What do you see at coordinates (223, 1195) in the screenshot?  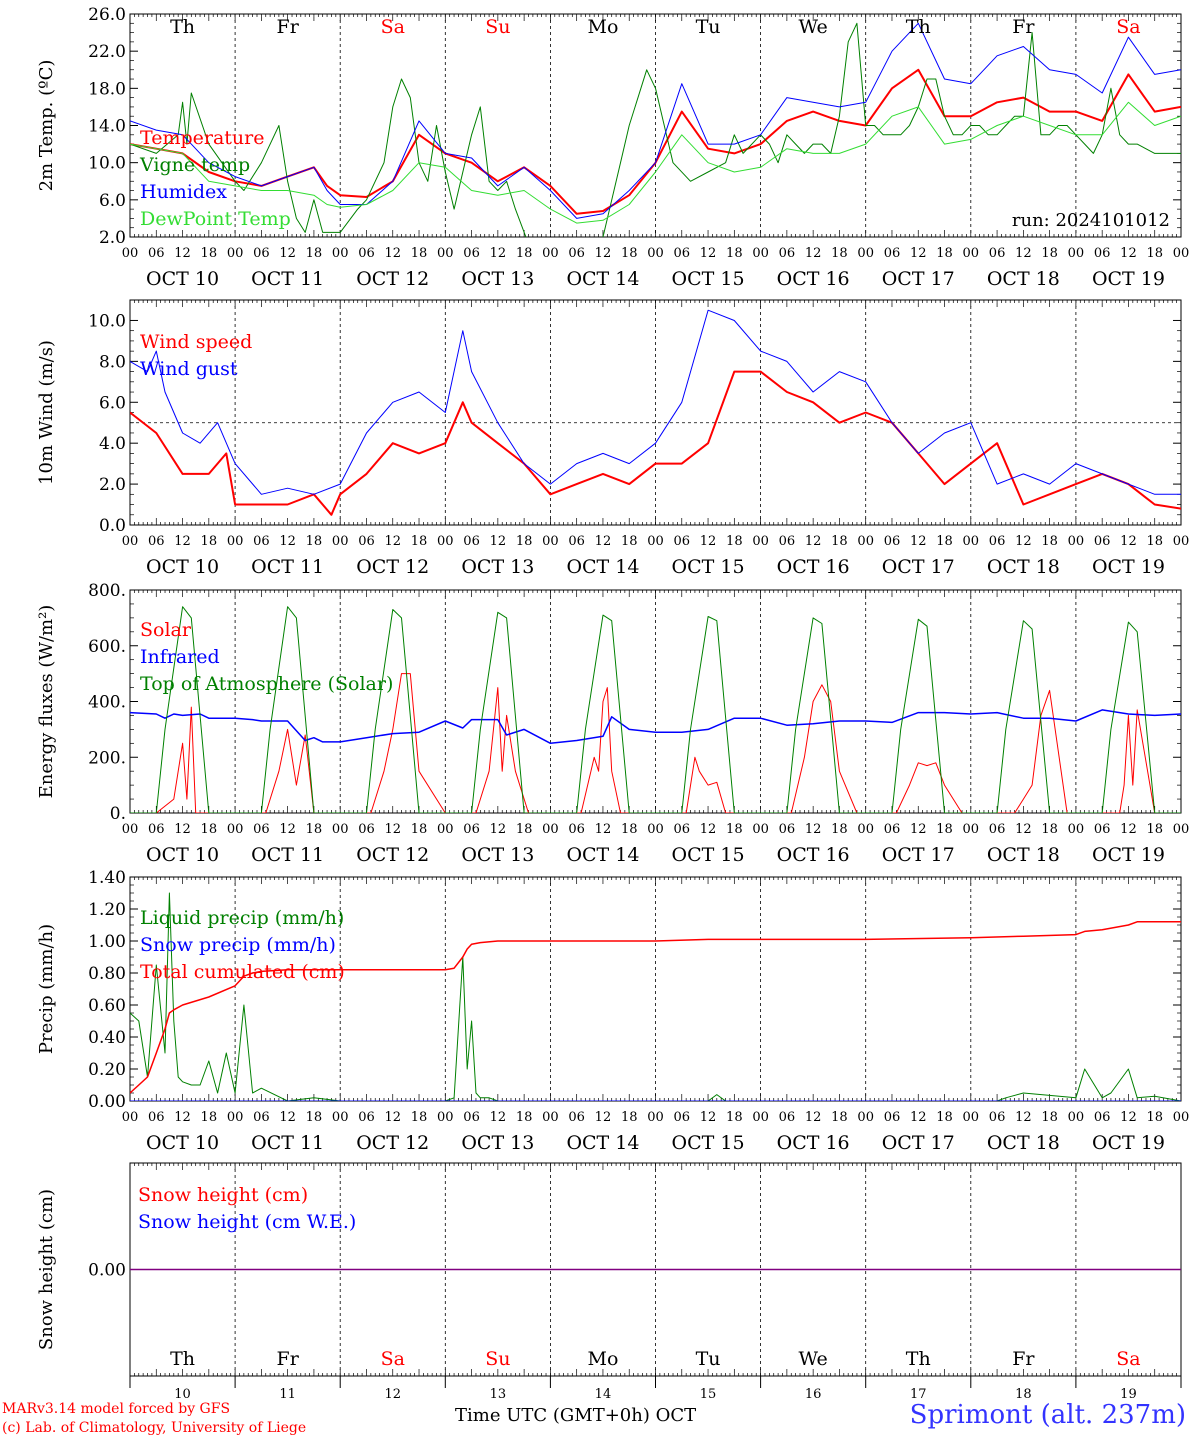 I see `legend-entry: Snow height (cm)` at bounding box center [223, 1195].